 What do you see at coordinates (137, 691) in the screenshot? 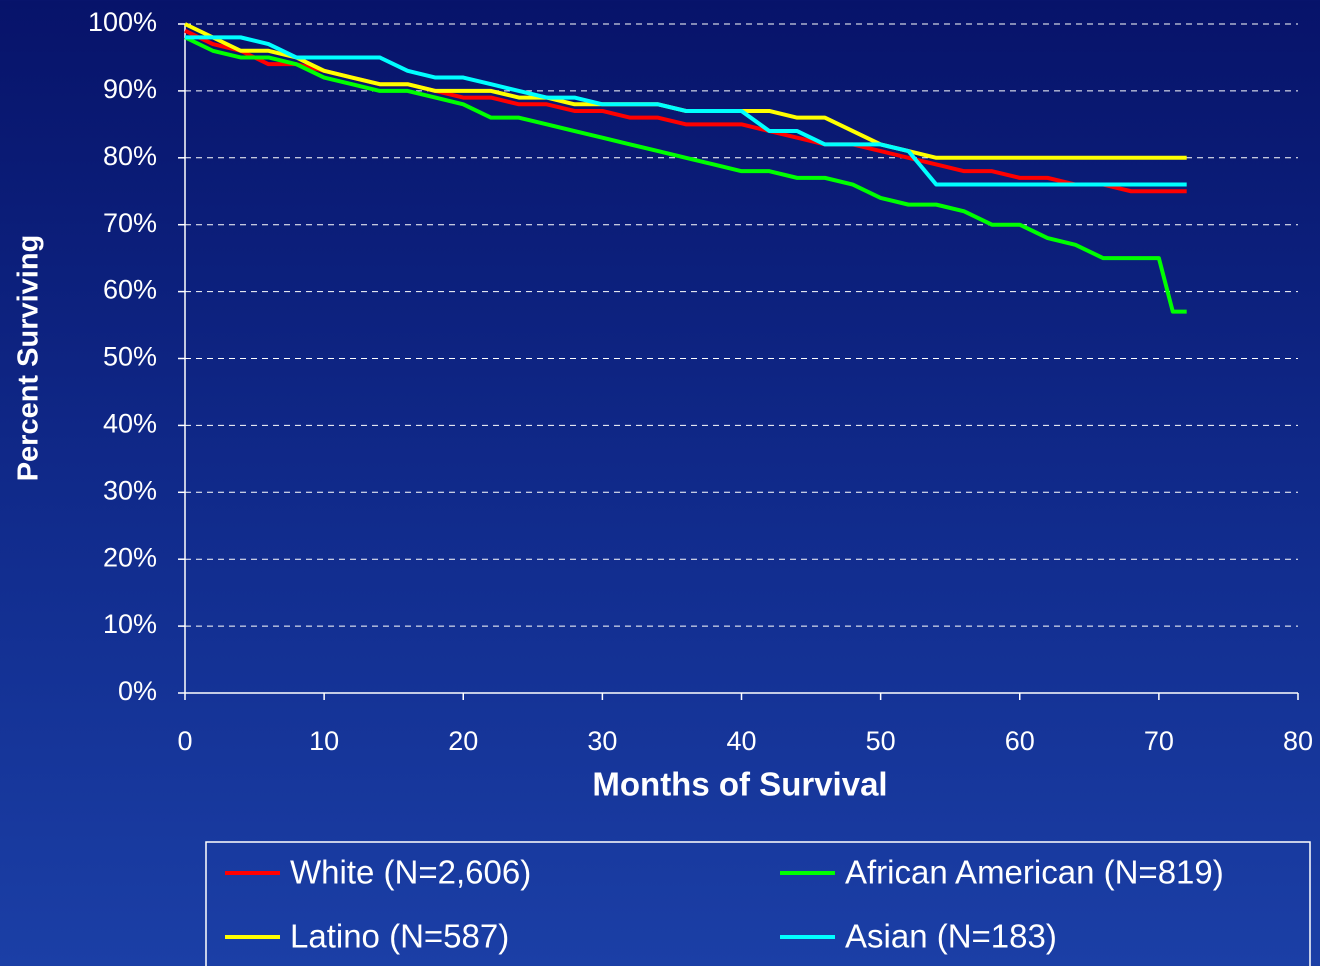
I see `y-tick-label: 0%` at bounding box center [137, 691].